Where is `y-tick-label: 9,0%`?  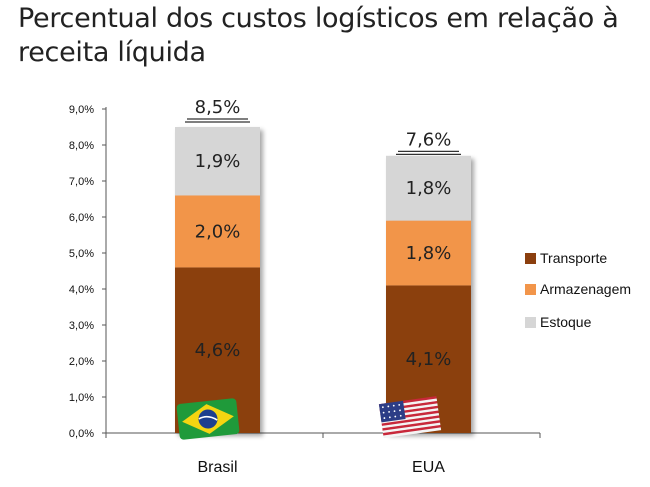
y-tick-label: 9,0% is located at coordinates (81, 110).